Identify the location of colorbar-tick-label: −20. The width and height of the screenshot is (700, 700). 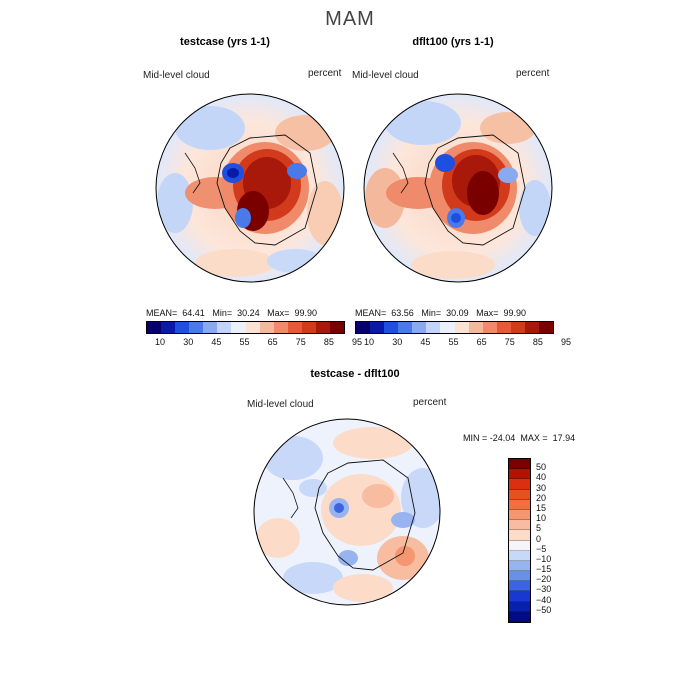
(544, 579).